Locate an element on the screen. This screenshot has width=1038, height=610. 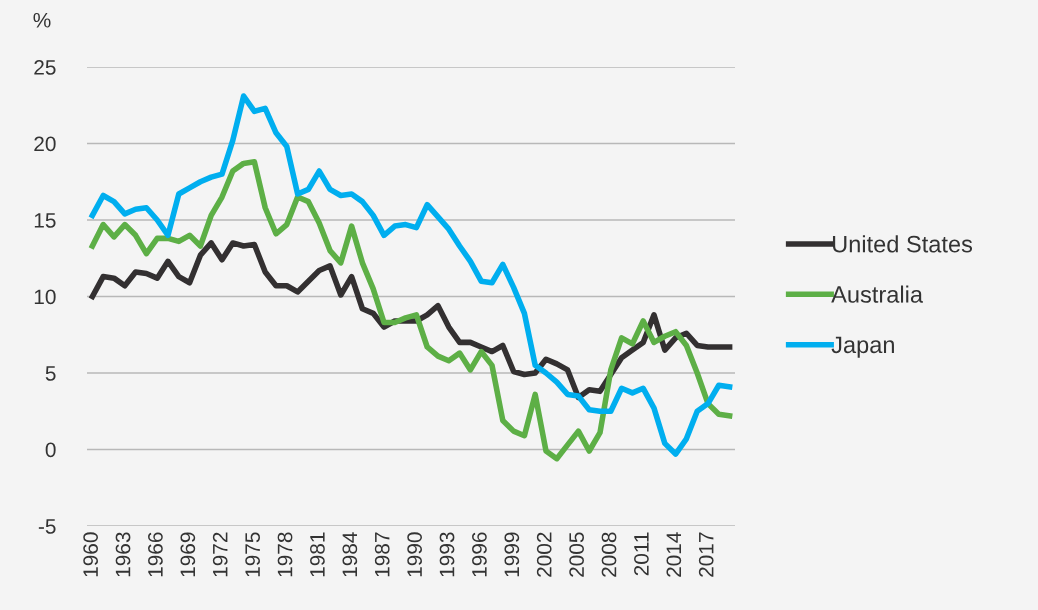
x-tick-label: 1987 is located at coordinates (382, 554).